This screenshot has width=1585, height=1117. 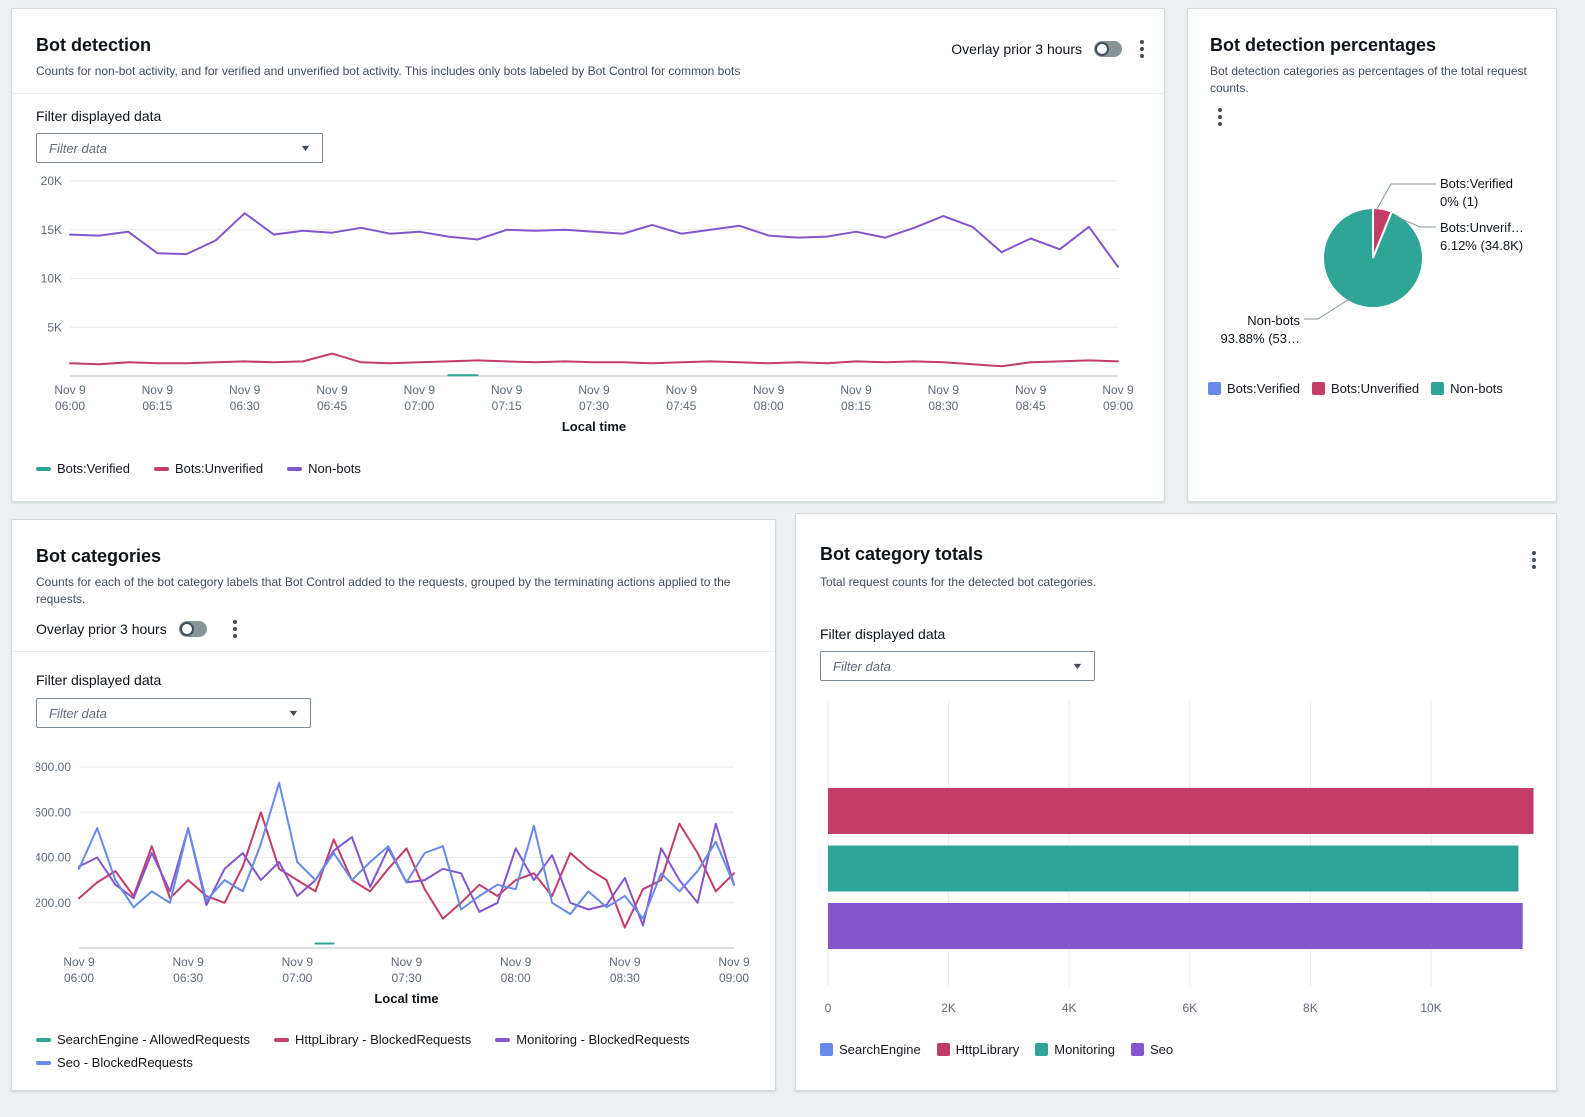 I want to click on svg-text: 2K, so click(x=948, y=1008).